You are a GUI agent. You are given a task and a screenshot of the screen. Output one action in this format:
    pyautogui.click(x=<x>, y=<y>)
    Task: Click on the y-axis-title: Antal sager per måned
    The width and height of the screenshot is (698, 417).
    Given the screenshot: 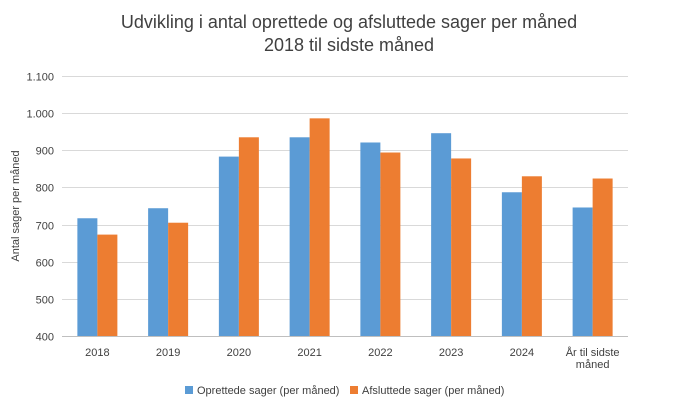 What is the action you would take?
    pyautogui.click(x=16, y=205)
    